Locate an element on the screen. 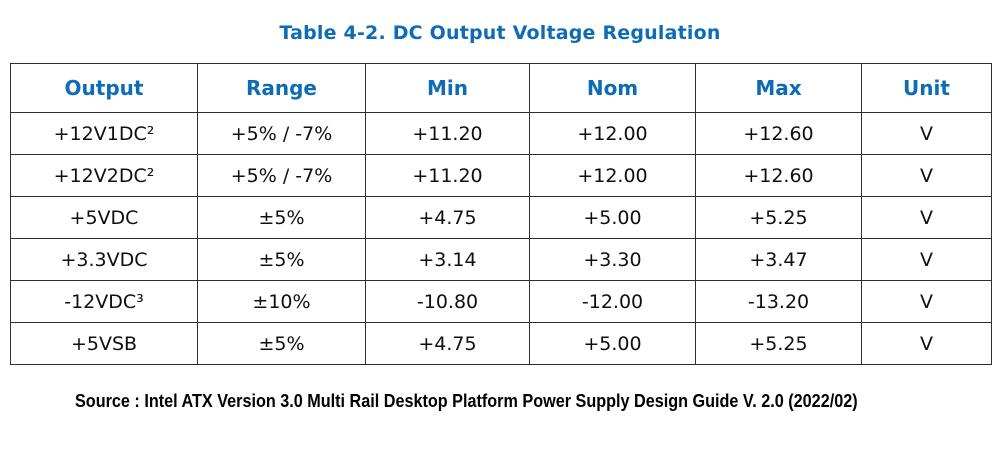 This screenshot has height=450, width=1000. table-row: +5VSB ±5% +4.75 +5.00 +5.25 V is located at coordinates (501, 343).